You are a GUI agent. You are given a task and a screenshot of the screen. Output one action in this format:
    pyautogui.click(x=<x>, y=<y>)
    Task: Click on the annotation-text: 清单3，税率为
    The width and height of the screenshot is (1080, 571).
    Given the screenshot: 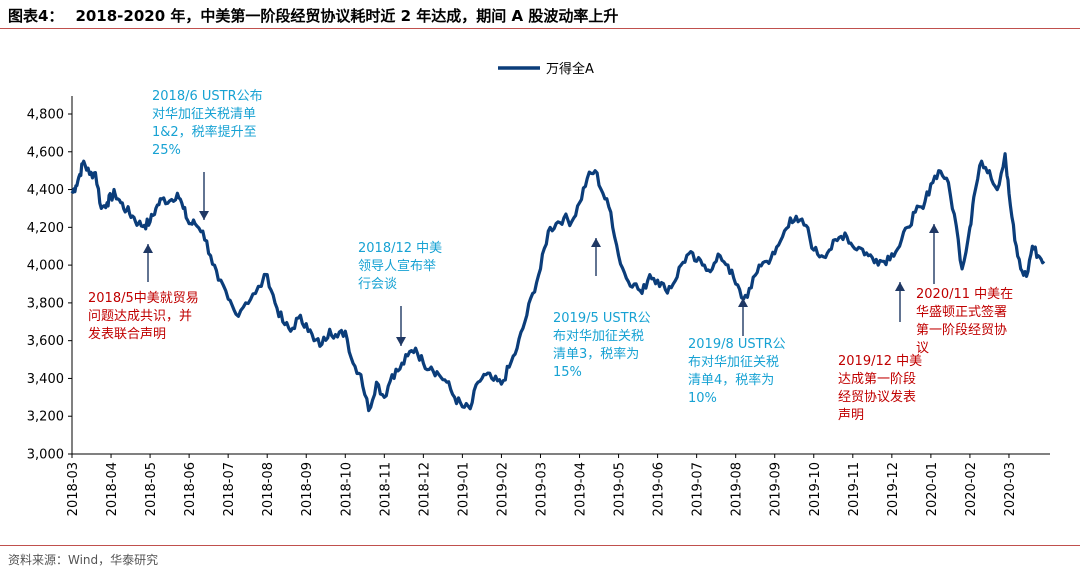 What is the action you would take?
    pyautogui.click(x=596, y=354)
    